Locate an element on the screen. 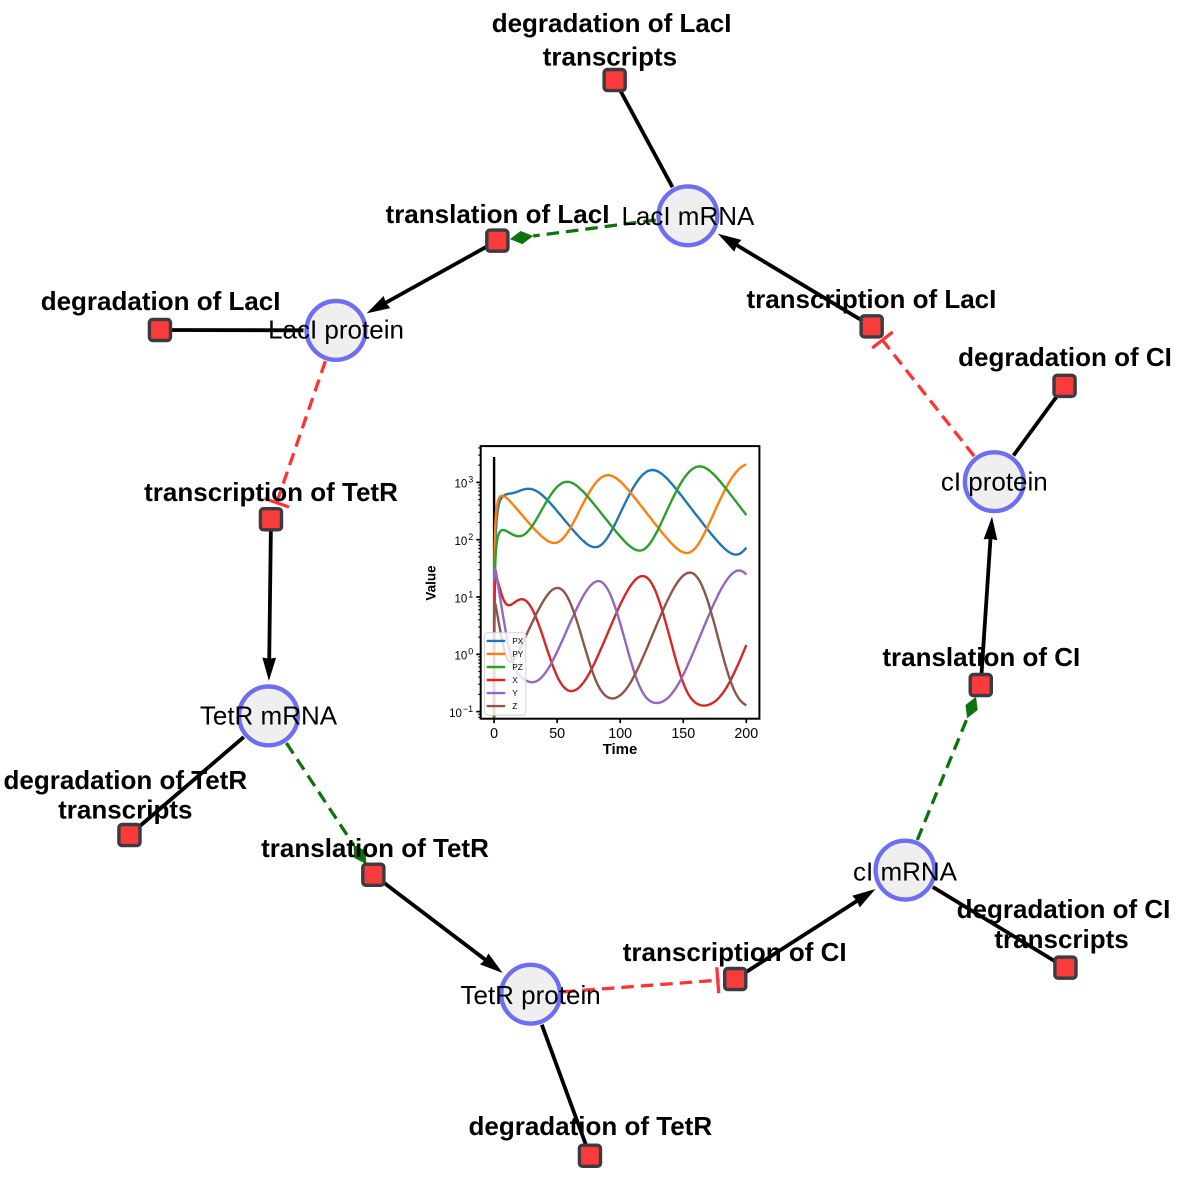 This screenshot has width=1189, height=1200. svg-text: 150 is located at coordinates (683, 734).